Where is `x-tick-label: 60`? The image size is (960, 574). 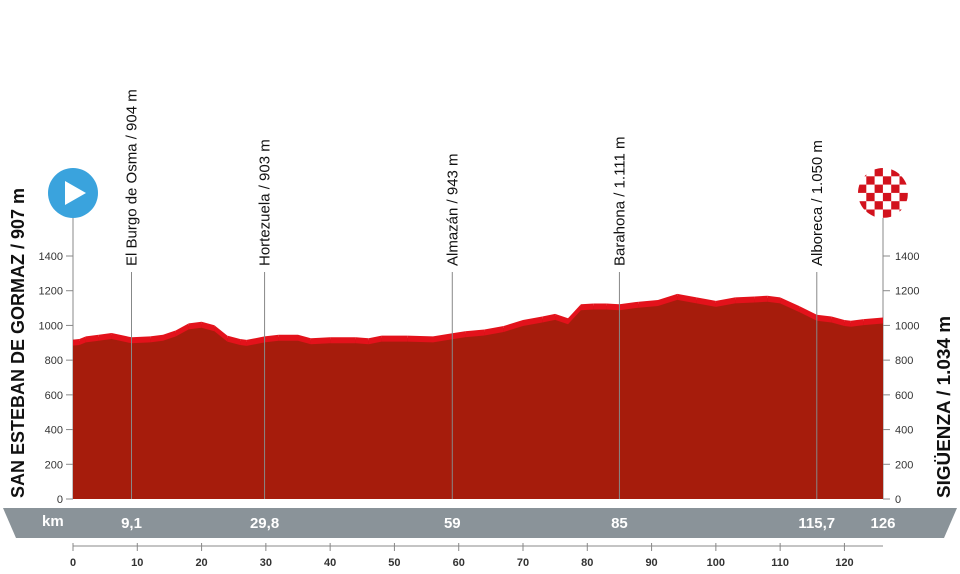 x-tick-label: 60 is located at coordinates (459, 563).